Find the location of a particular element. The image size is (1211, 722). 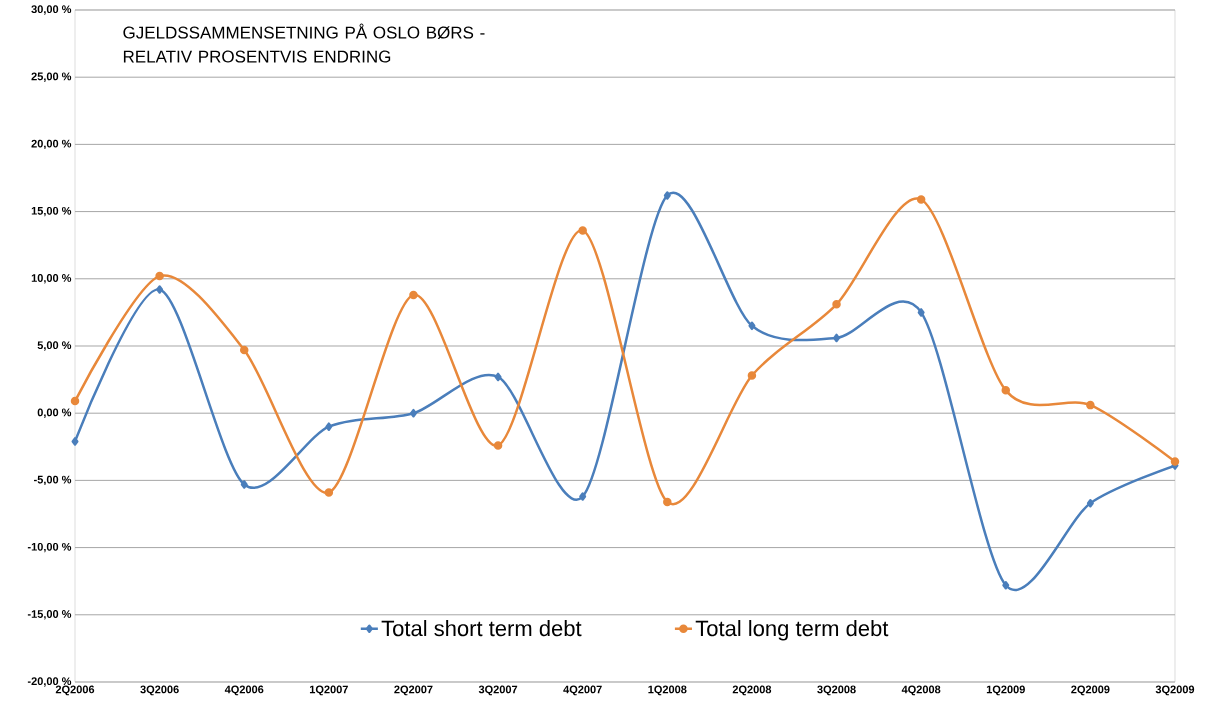

x-tick-label: 4Q2008 is located at coordinates (921, 690).